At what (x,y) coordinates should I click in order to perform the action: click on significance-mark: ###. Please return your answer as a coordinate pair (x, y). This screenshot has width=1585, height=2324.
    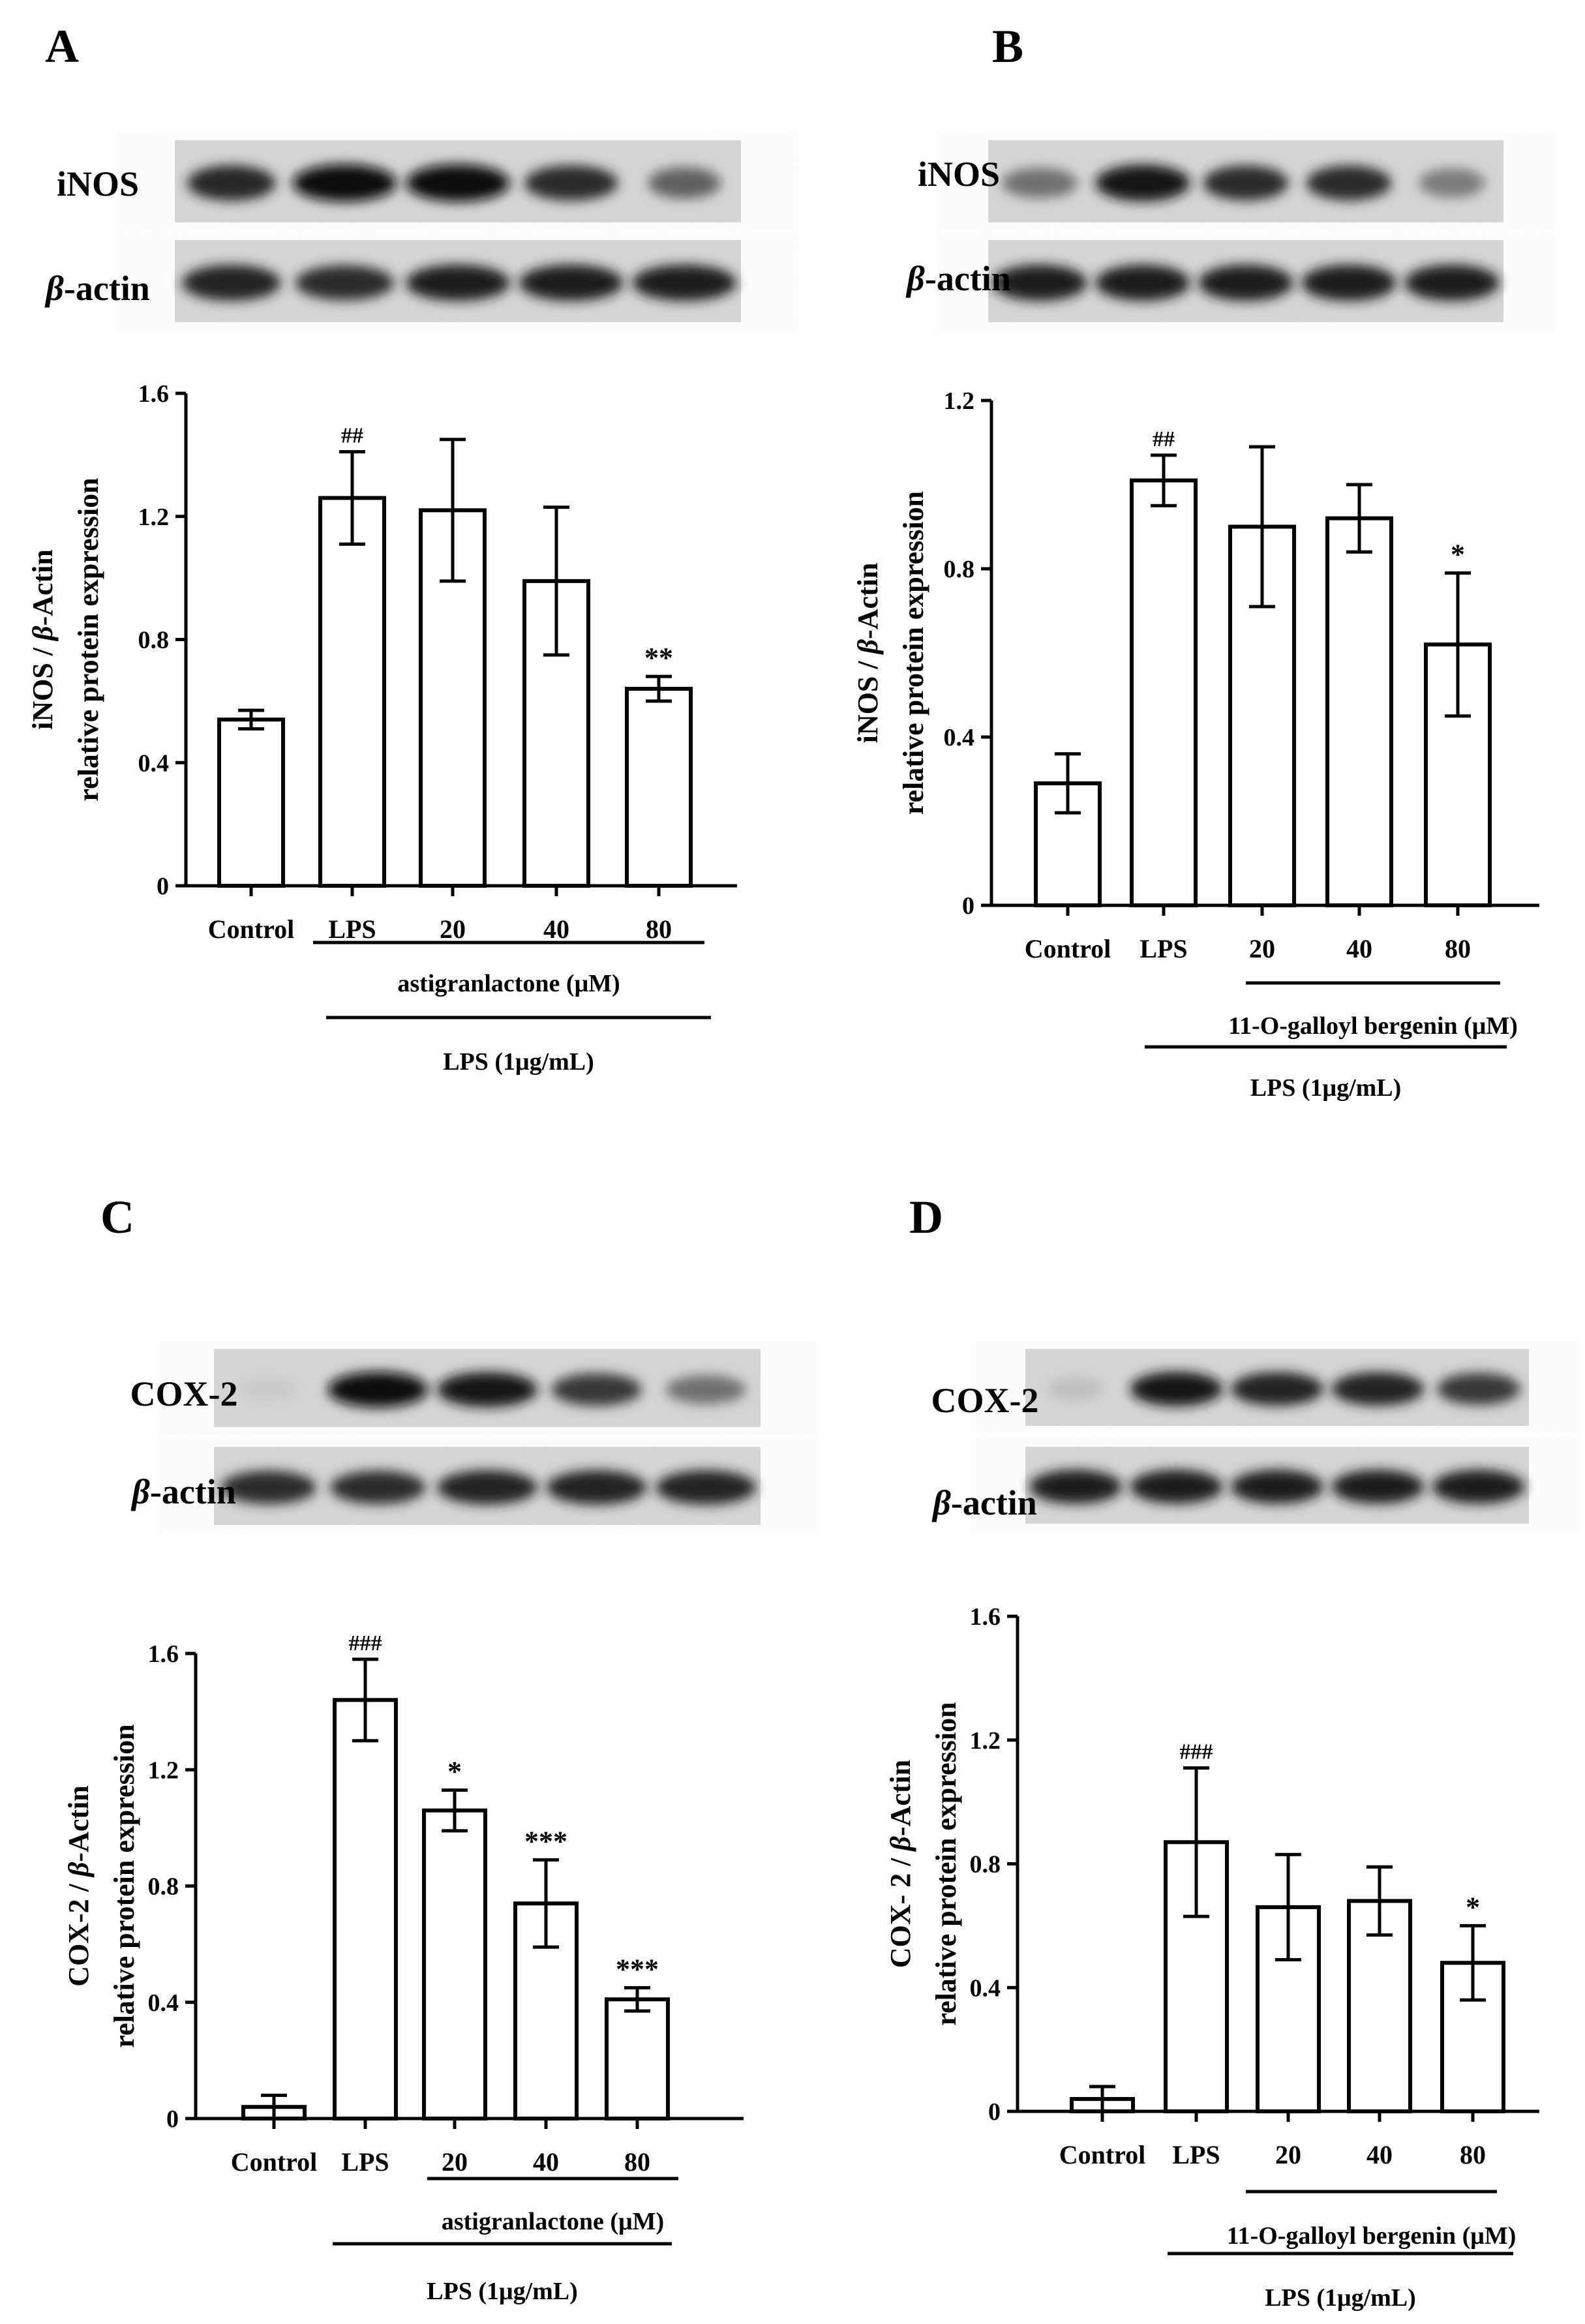
    Looking at the image, I should click on (365, 1643).